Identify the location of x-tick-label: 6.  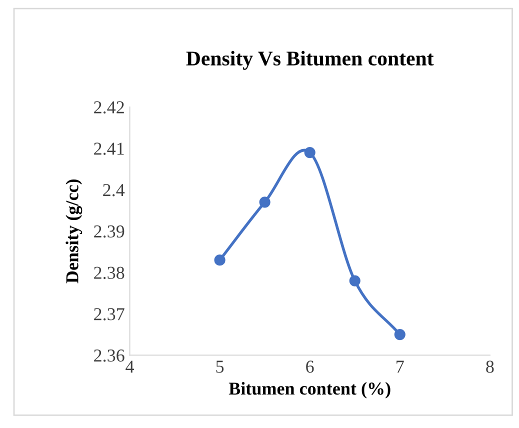
(310, 366).